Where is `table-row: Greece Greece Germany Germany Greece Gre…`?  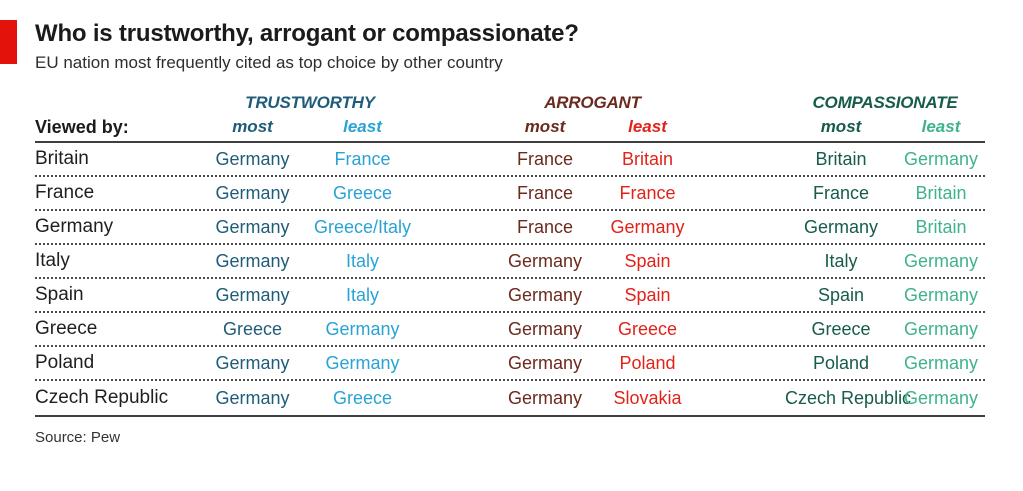 table-row: Greece Greece Germany Germany Greece Gre… is located at coordinates (510, 330).